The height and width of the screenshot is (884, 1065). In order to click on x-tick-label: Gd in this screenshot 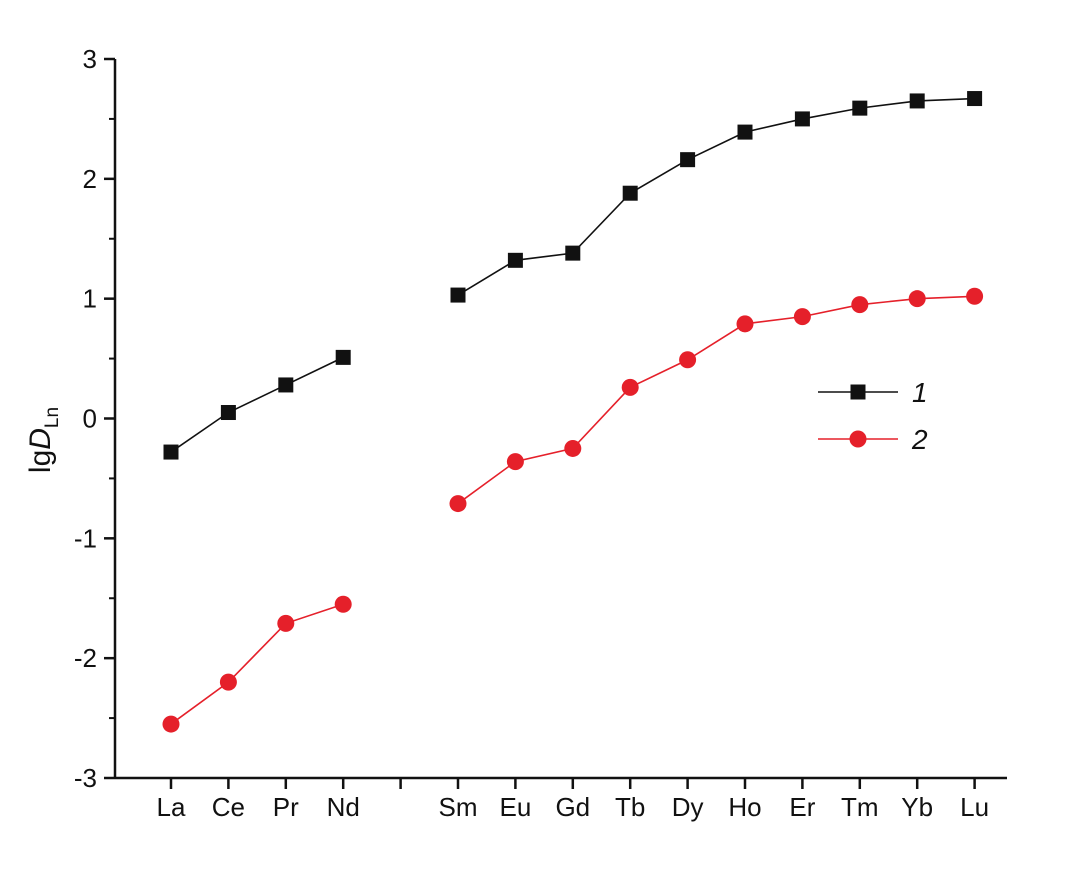, I will do `click(572, 807)`.